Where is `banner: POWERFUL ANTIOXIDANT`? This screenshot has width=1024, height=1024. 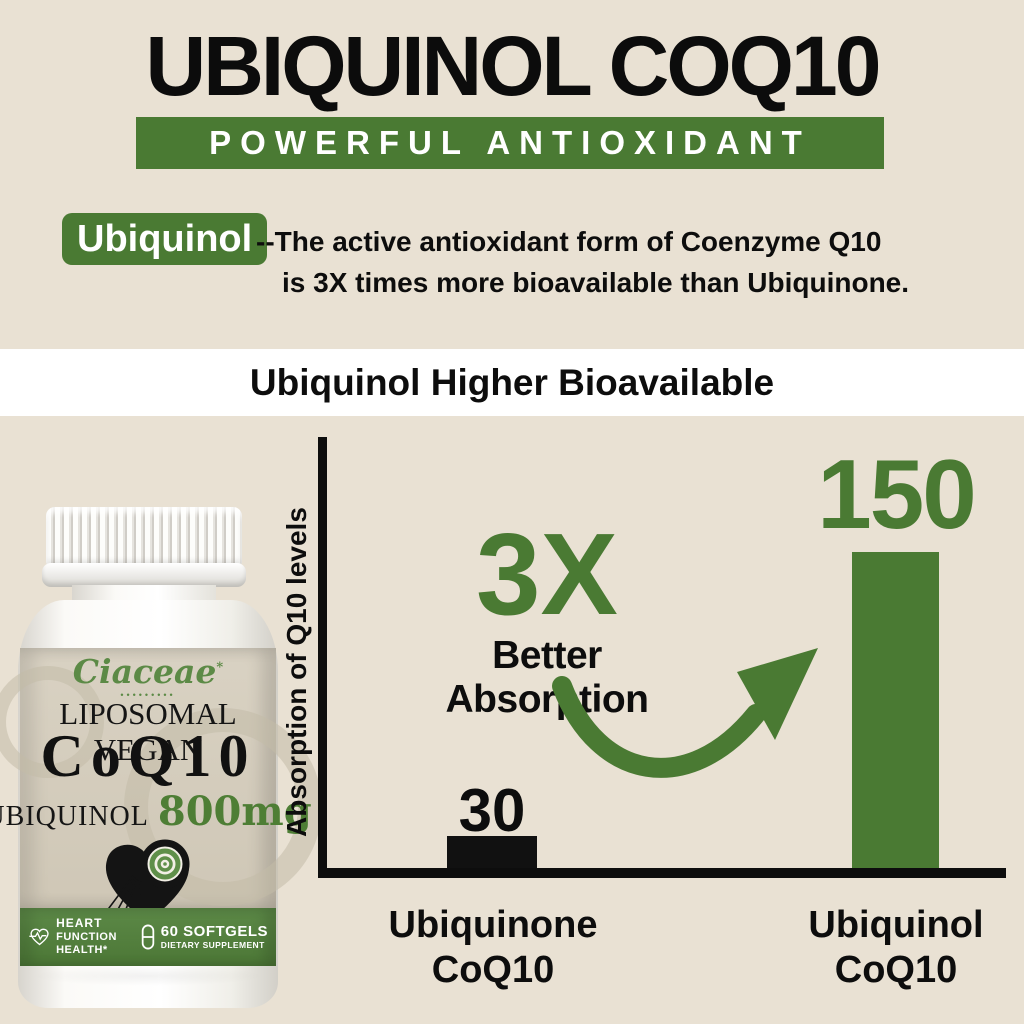 banner: POWERFUL ANTIOXIDANT is located at coordinates (510, 143).